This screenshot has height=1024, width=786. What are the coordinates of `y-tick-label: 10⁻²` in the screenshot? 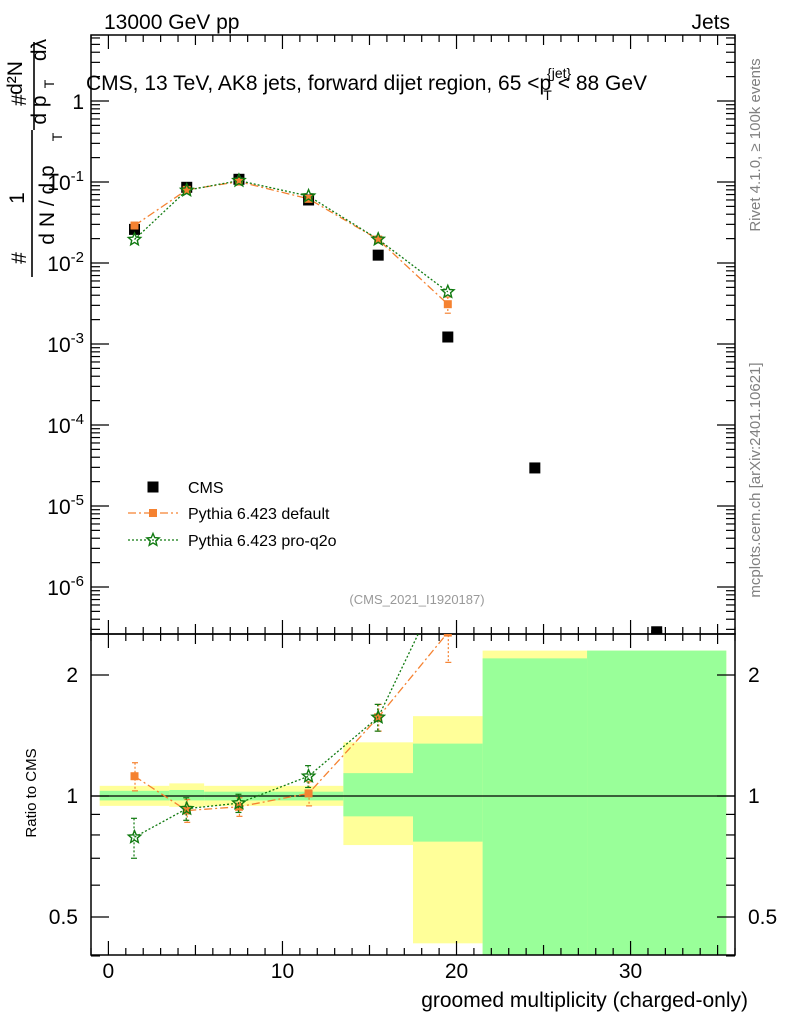 It's located at (65, 262).